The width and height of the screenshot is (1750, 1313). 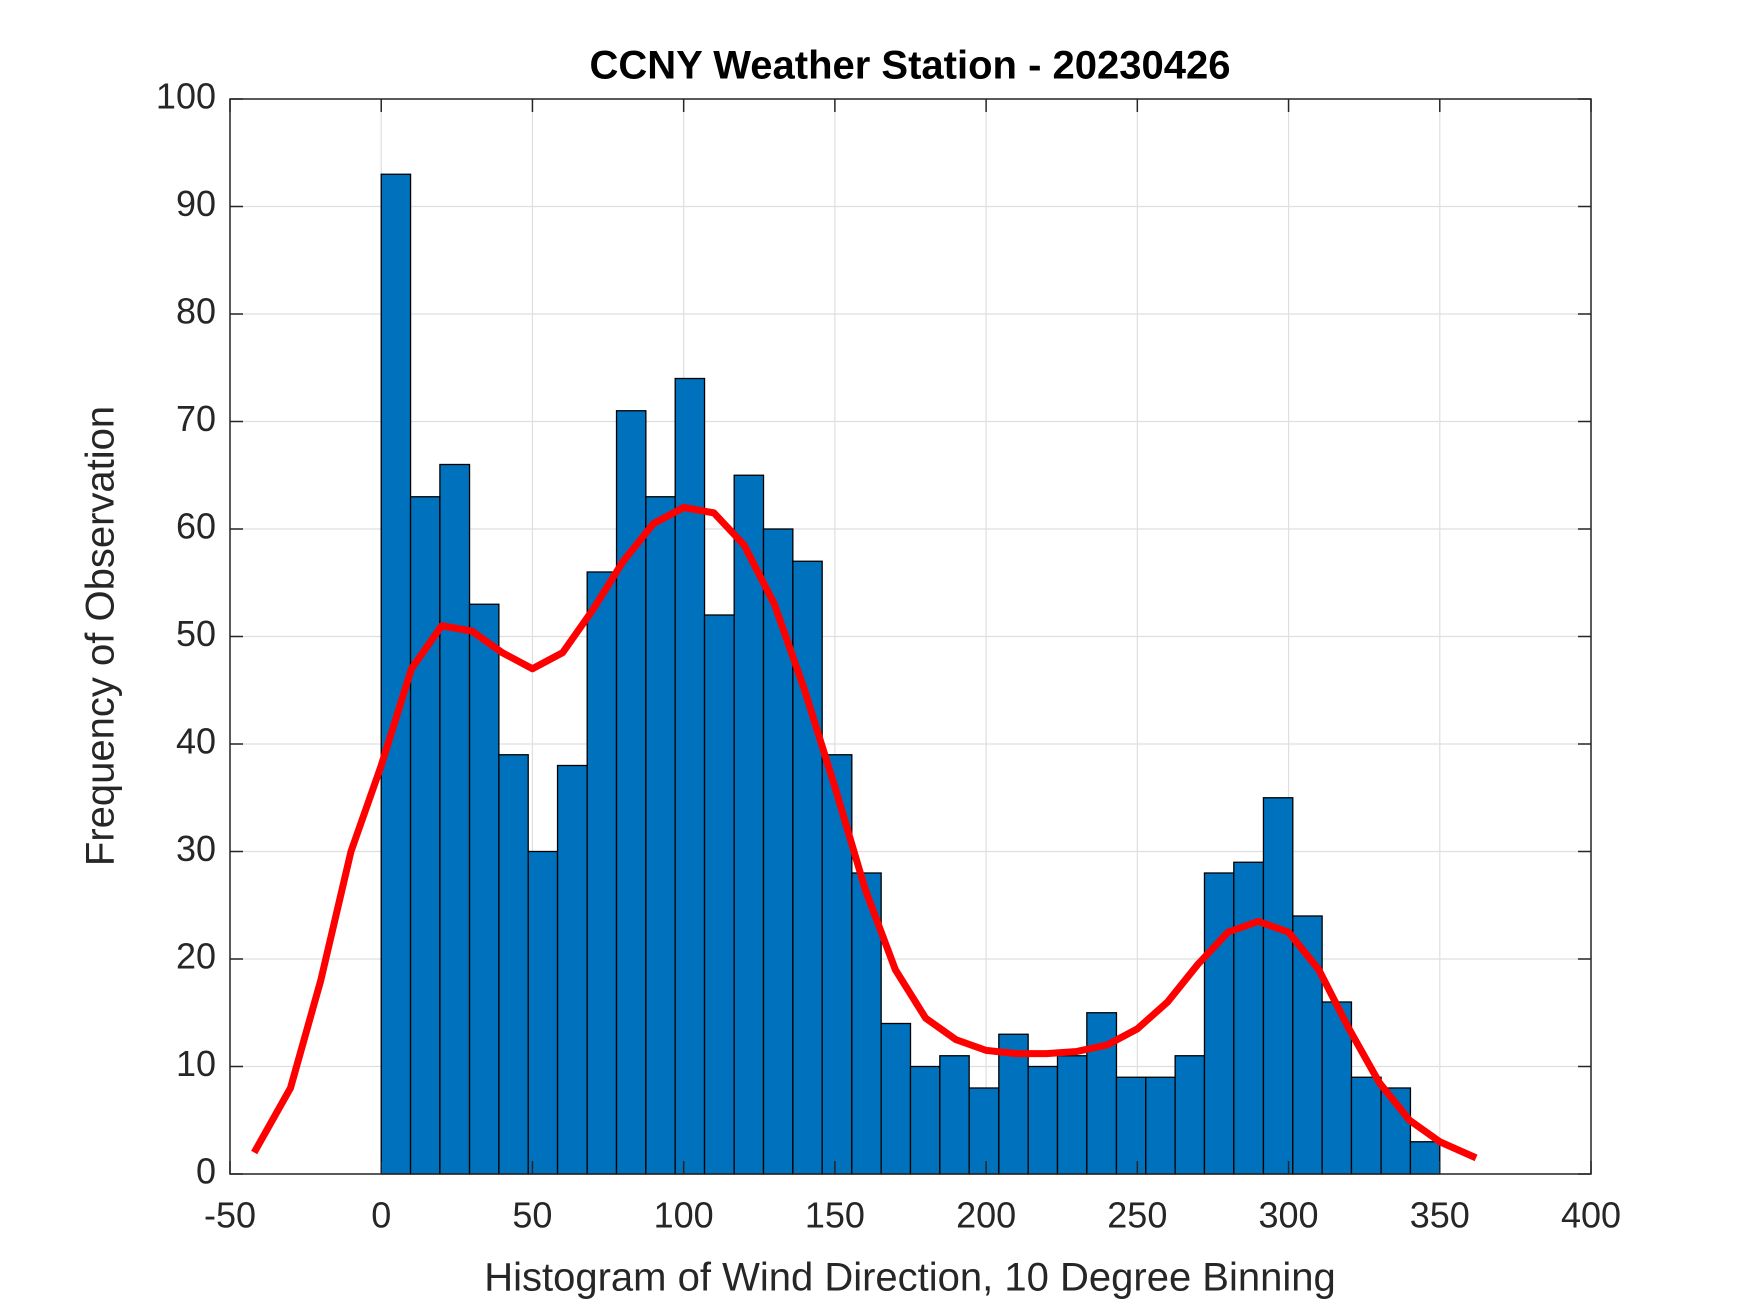 I want to click on y-tick-label: 60, so click(x=196, y=526).